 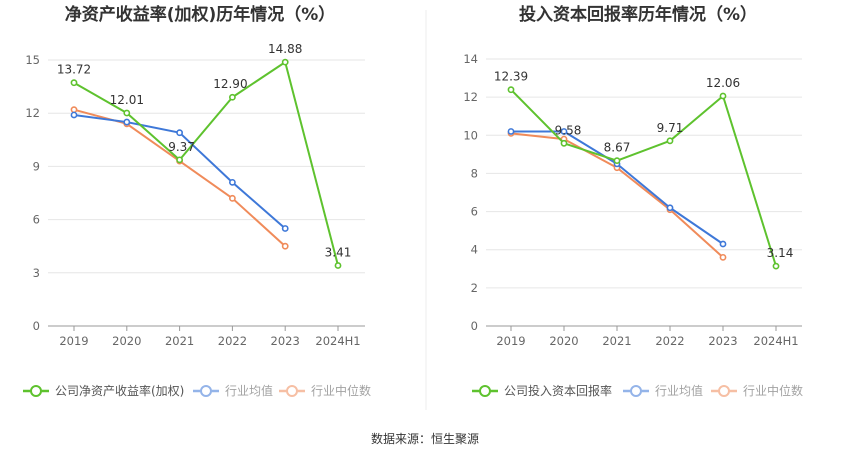 What do you see at coordinates (617, 148) in the screenshot?
I see `data-label: 8.67` at bounding box center [617, 148].